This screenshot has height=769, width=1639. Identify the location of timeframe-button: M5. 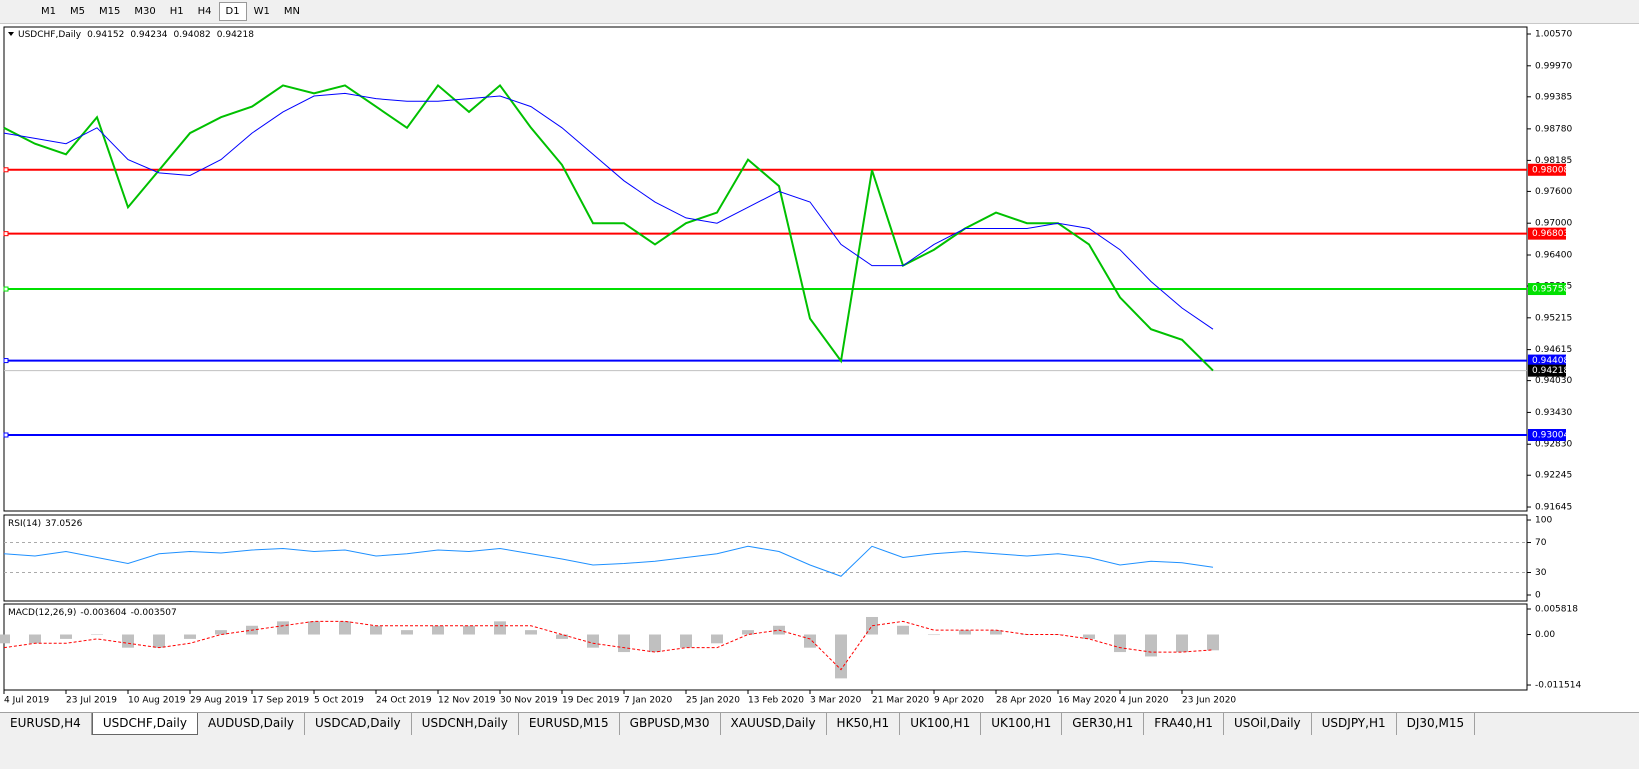
(77, 11).